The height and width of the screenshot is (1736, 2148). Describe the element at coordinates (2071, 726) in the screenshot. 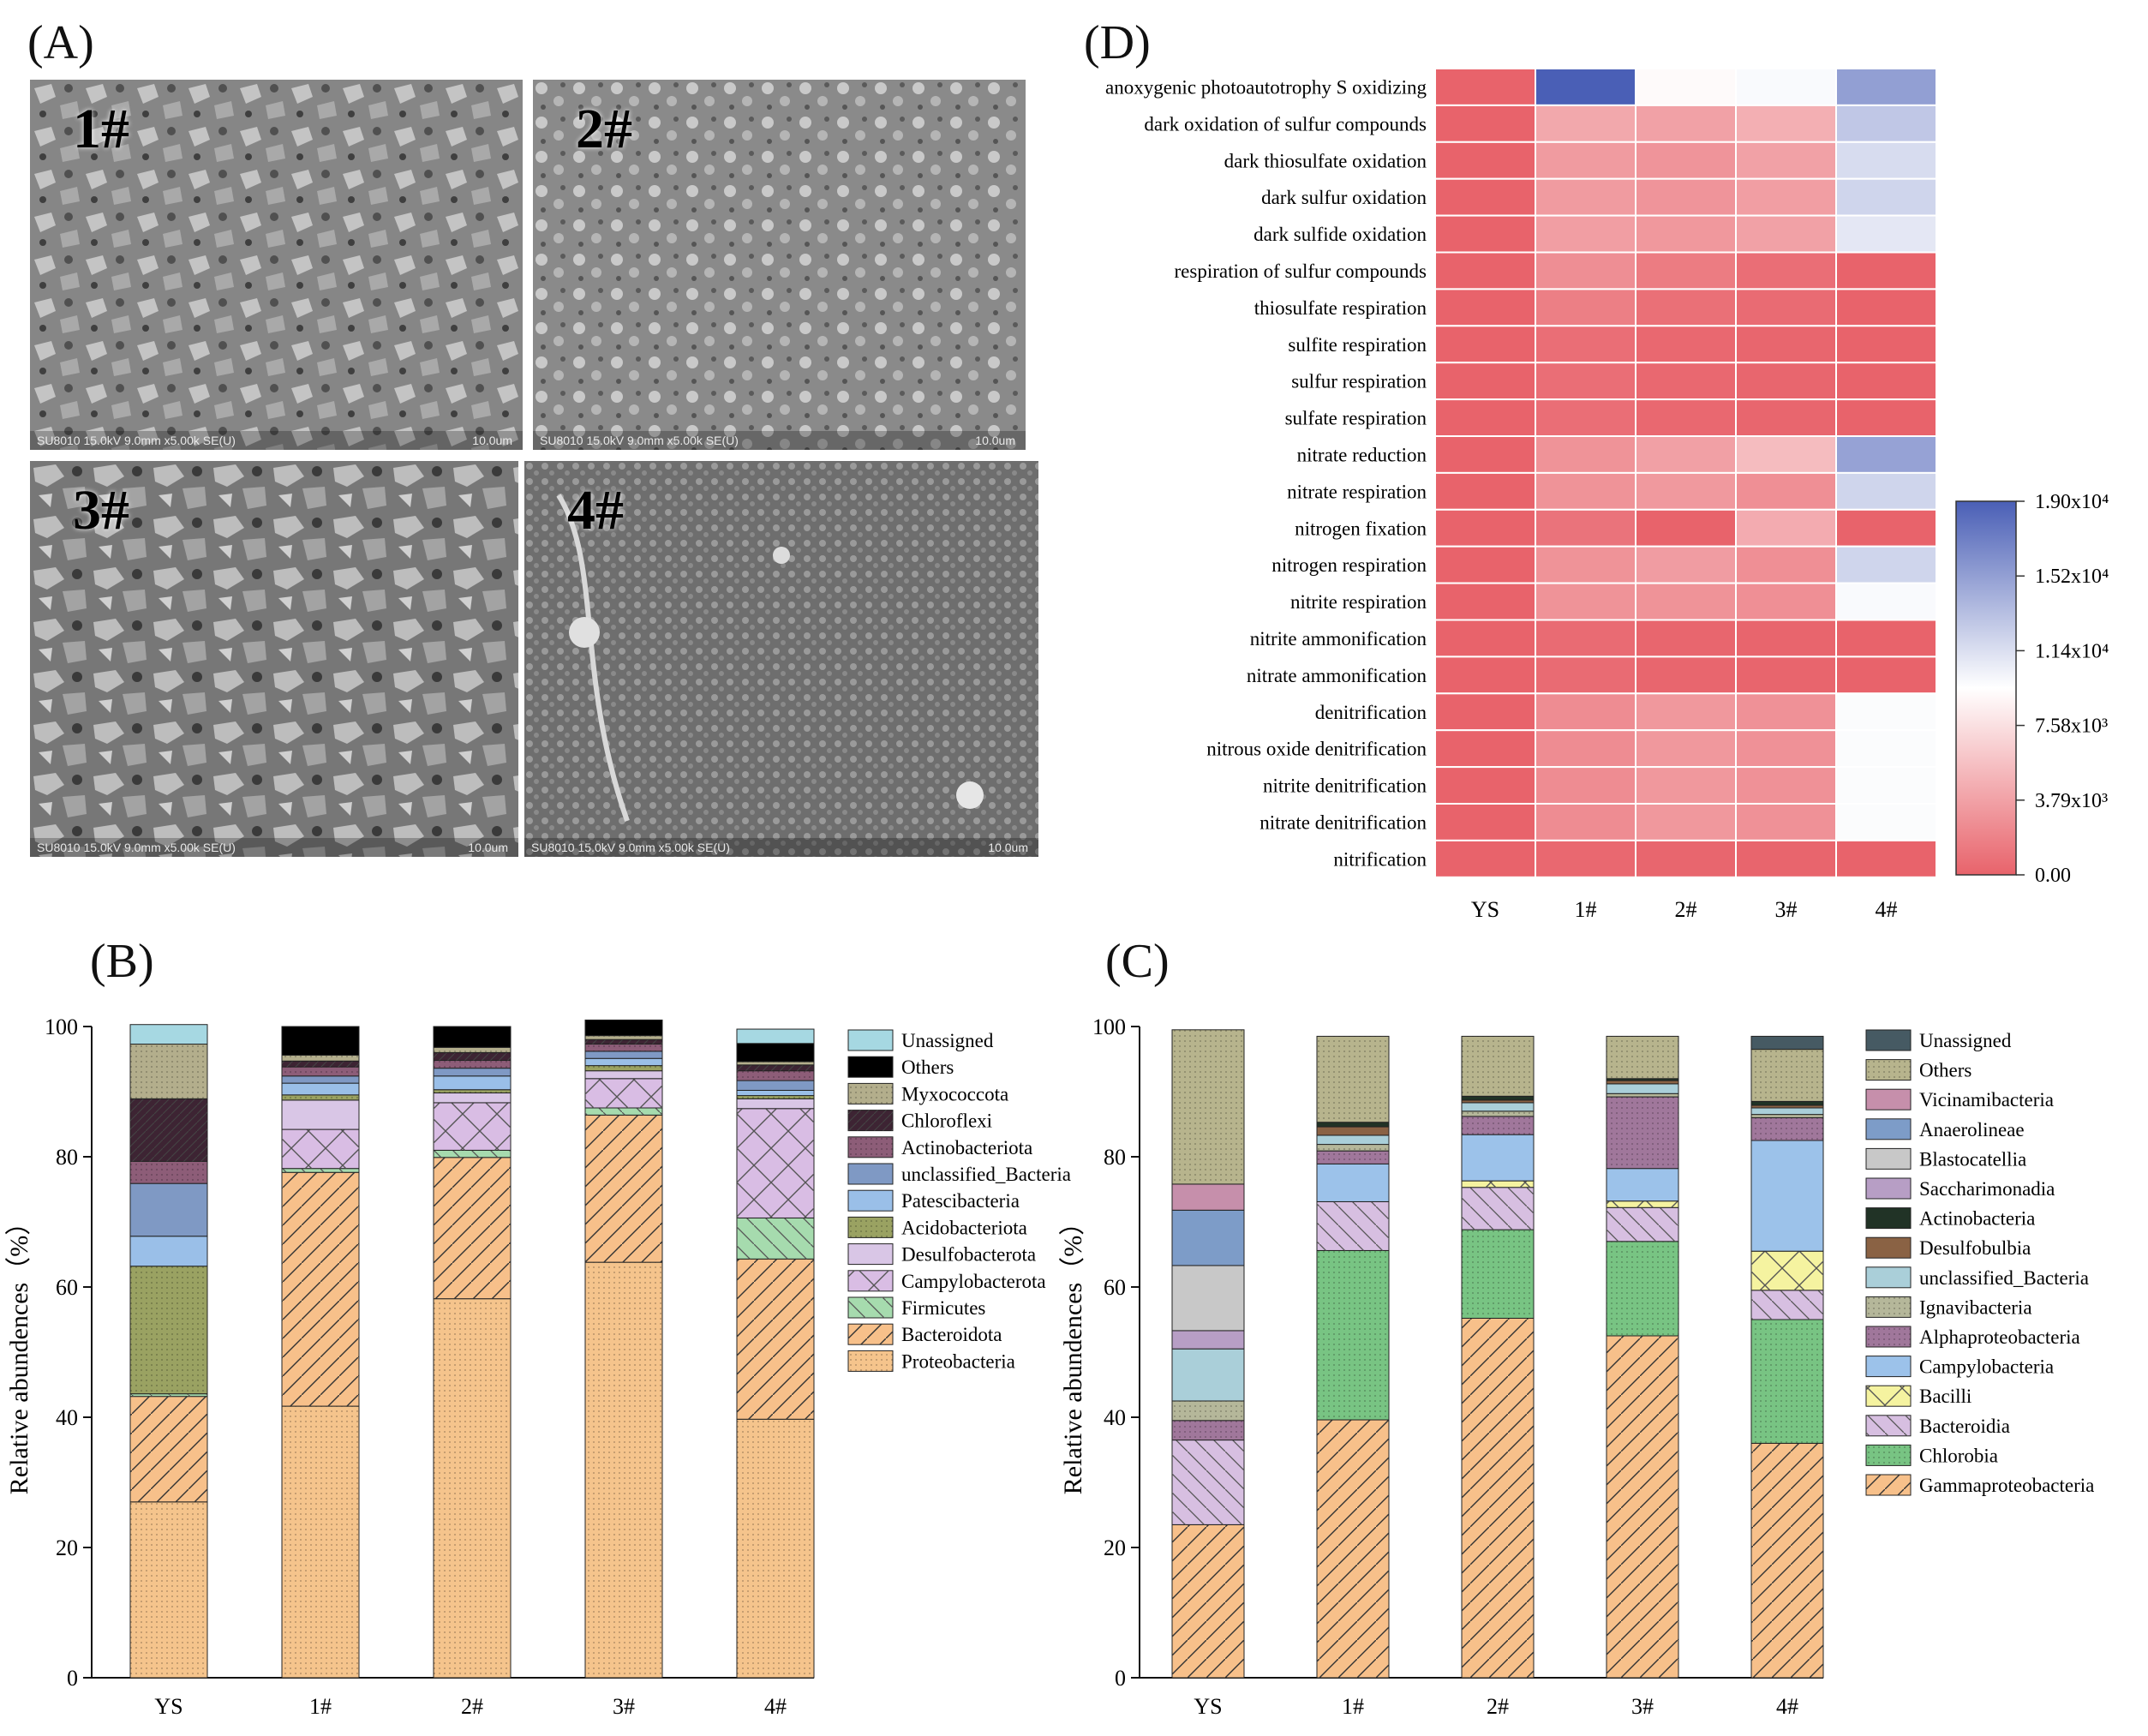

I see `colorbar-tick-label: 7.58x10³` at that location.